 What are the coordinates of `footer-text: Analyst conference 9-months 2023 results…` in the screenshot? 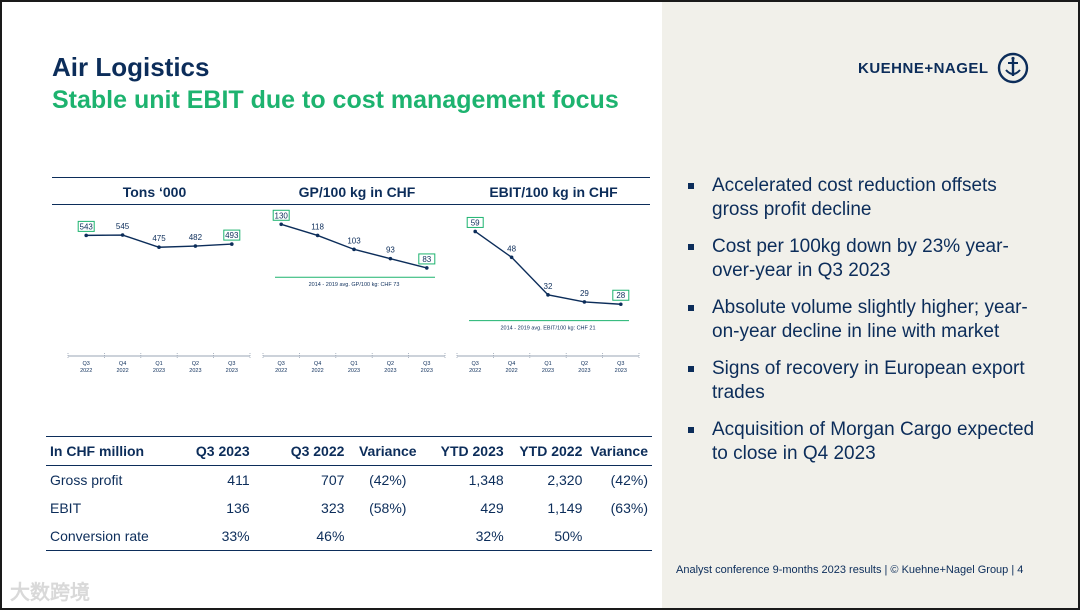 It's located at (850, 570).